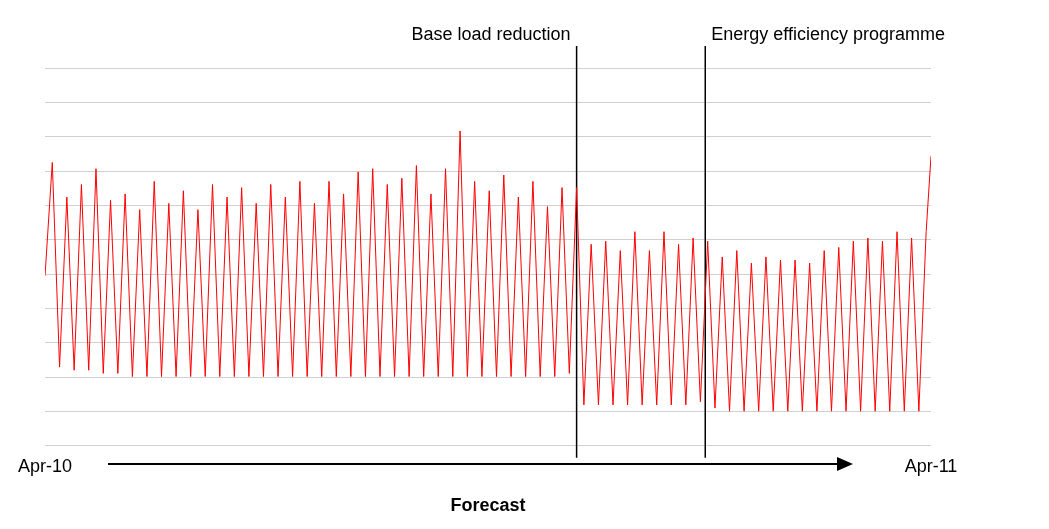  What do you see at coordinates (931, 465) in the screenshot?
I see `x-tick-label: Apr-11` at bounding box center [931, 465].